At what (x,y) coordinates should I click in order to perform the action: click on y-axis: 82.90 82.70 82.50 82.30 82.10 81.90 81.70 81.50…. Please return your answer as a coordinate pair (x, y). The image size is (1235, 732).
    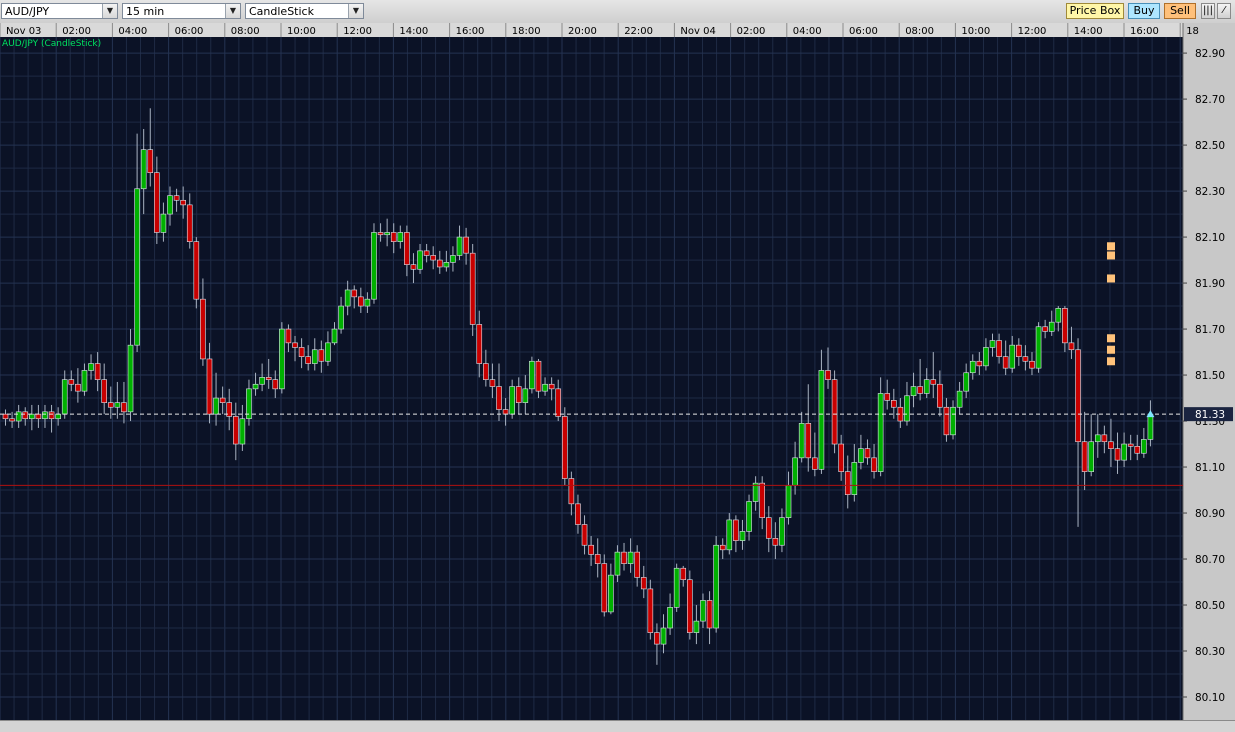
    Looking at the image, I should click on (1208, 371).